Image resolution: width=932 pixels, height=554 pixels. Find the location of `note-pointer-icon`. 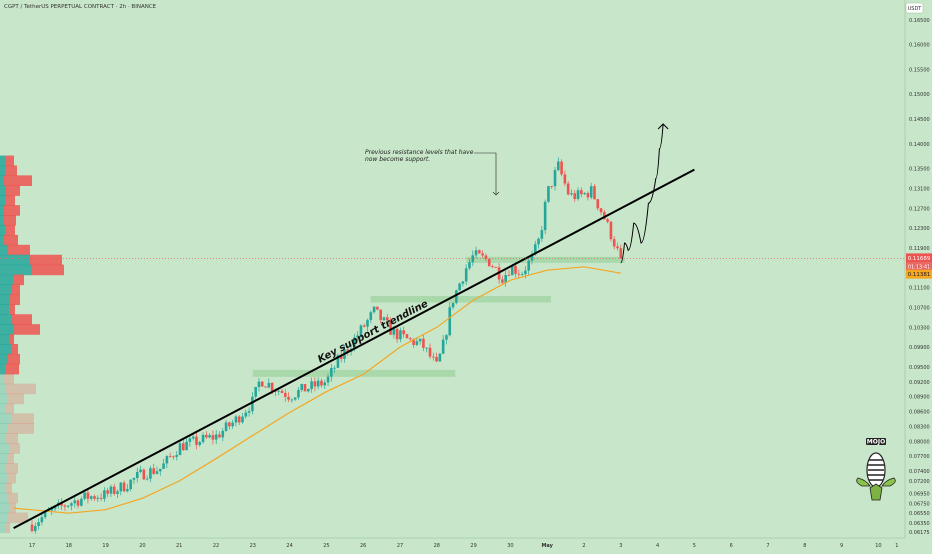

note-pointer-icon is located at coordinates (487, 174).